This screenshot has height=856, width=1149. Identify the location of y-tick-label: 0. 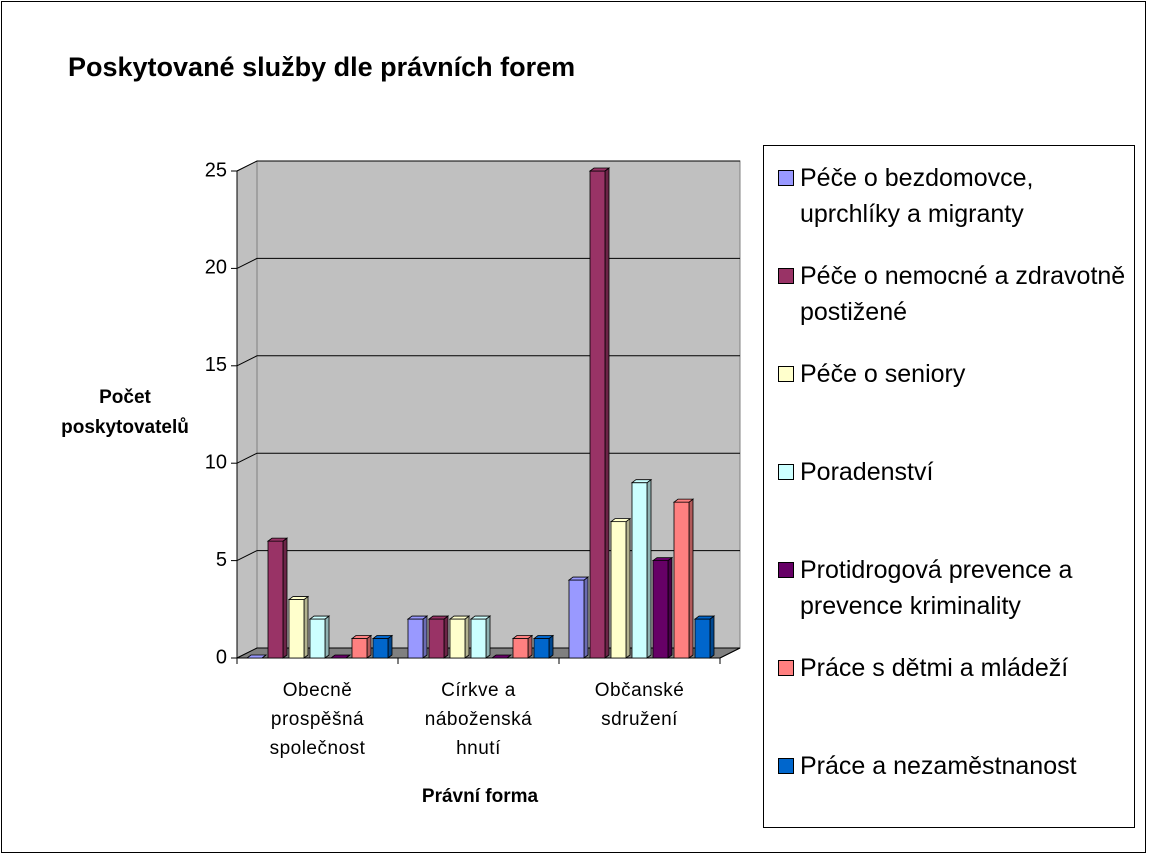
(221, 657).